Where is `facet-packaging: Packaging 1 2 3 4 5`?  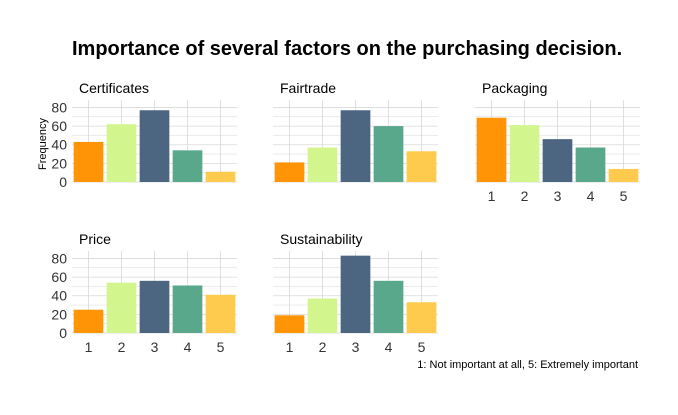
facet-packaging: Packaging 1 2 3 4 5 is located at coordinates (557, 142).